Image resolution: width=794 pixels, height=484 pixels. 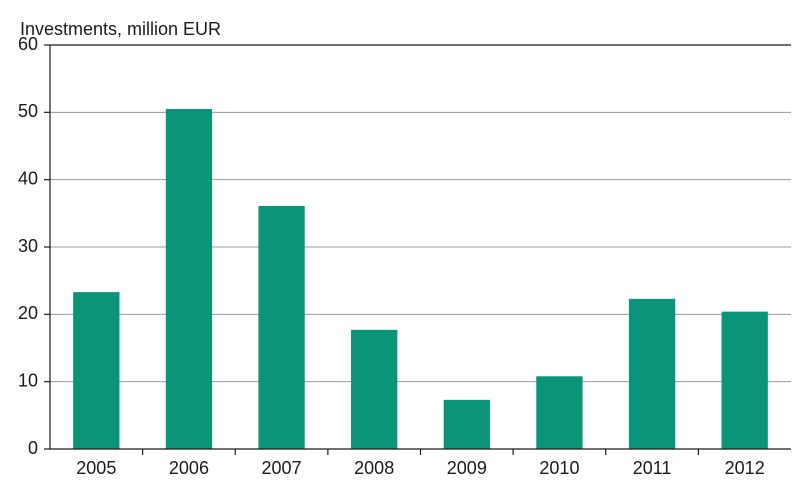 I want to click on y-tick-label: 0, so click(x=33, y=448).